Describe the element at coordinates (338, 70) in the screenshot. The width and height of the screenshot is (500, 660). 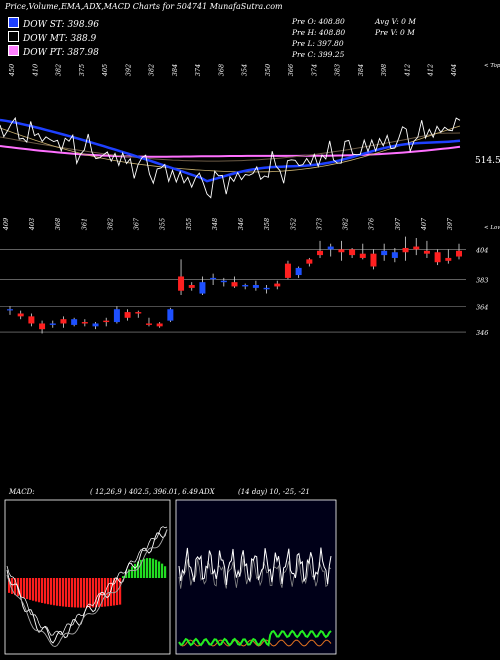
I see `ema-top-label: 383` at that location.